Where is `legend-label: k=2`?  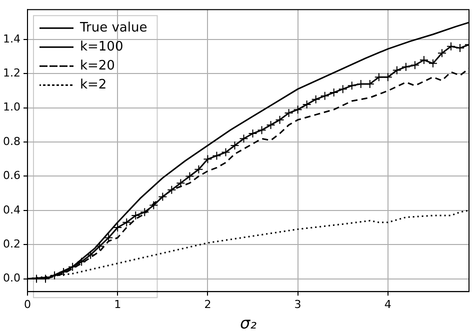 legend-label: k=2 is located at coordinates (93, 84).